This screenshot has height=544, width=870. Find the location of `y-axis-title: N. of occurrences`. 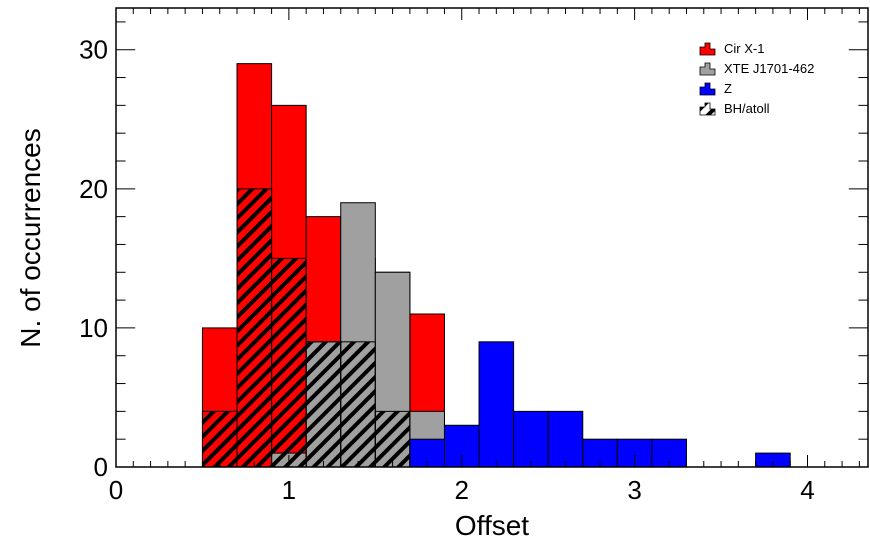

y-axis-title: N. of occurrences is located at coordinates (30, 237).